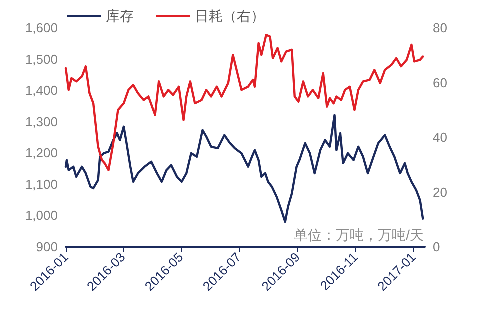 This screenshot has width=482, height=326. I want to click on y-tick-label: 1,300, so click(41, 122).